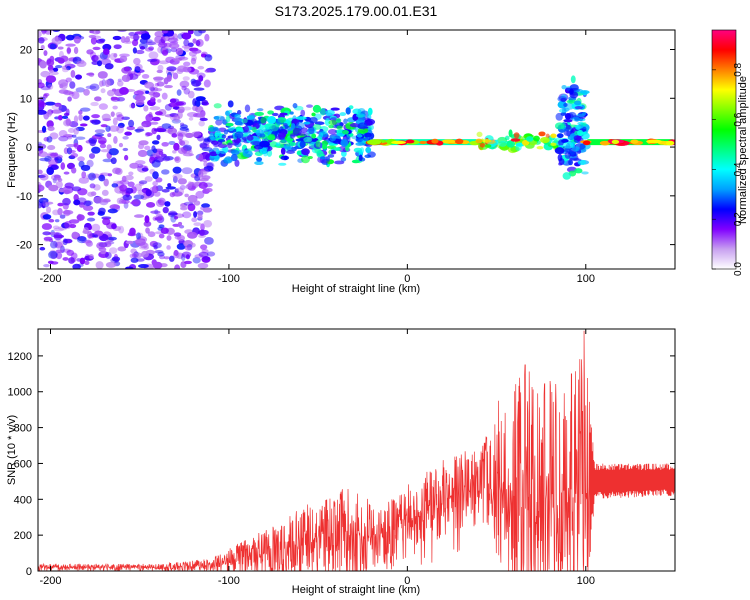 Image resolution: width=750 pixels, height=600 pixels. I want to click on snr-y-tick-label: 200, so click(23, 536).